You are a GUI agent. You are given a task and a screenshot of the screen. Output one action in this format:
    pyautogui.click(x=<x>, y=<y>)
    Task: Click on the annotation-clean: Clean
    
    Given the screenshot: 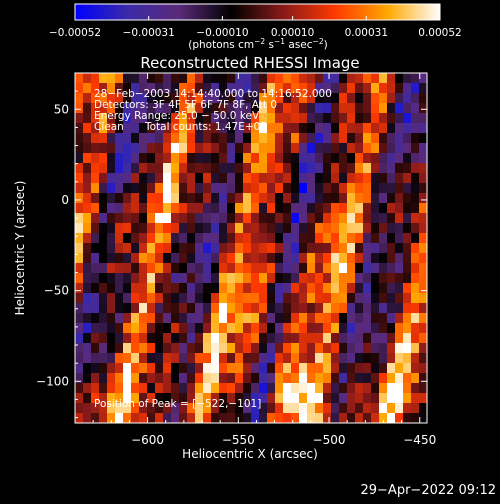 What is the action you would take?
    pyautogui.click(x=109, y=127)
    